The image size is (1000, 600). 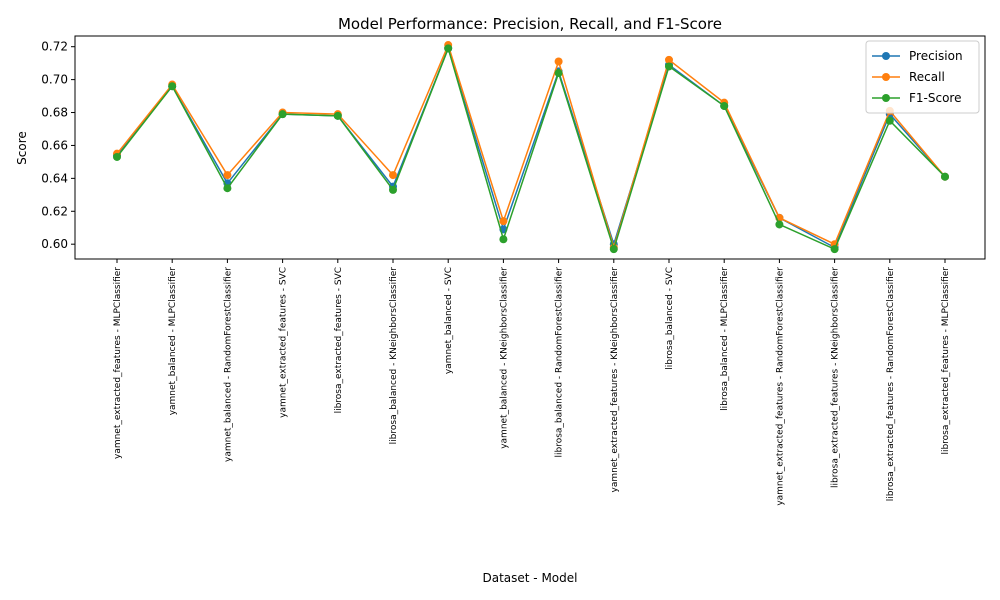 I want to click on x-tick-label: yamnet_extracted_features - SVC, so click(x=284, y=342).